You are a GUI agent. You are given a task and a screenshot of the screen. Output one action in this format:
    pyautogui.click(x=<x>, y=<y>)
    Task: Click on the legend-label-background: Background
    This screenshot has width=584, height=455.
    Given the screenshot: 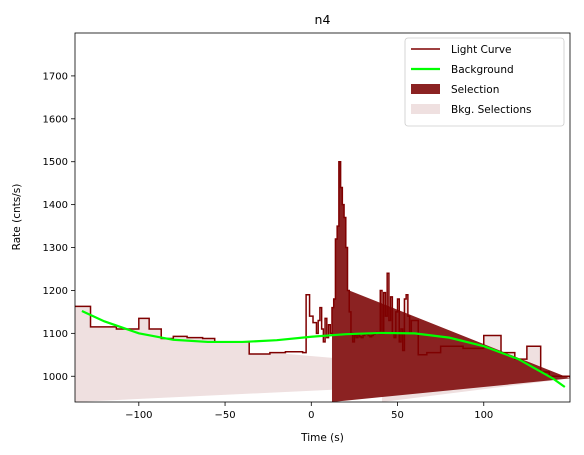 What is the action you would take?
    pyautogui.click(x=482, y=70)
    